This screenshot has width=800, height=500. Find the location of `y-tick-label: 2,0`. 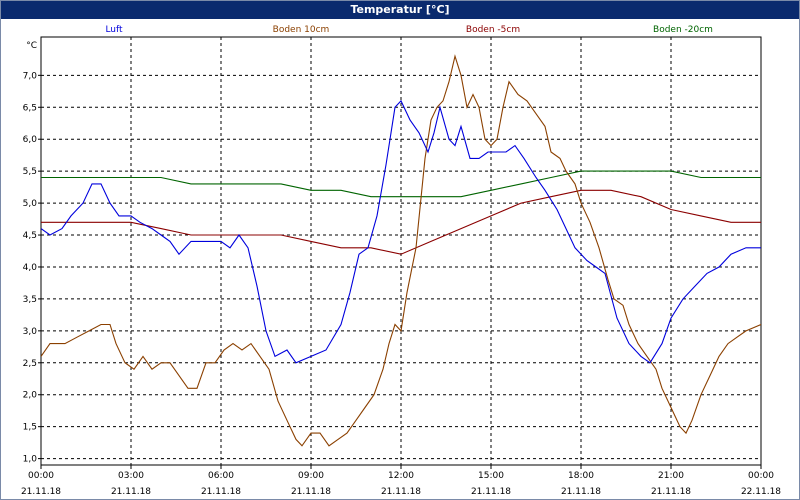

y-tick-label: 2,0 is located at coordinates (30, 396).